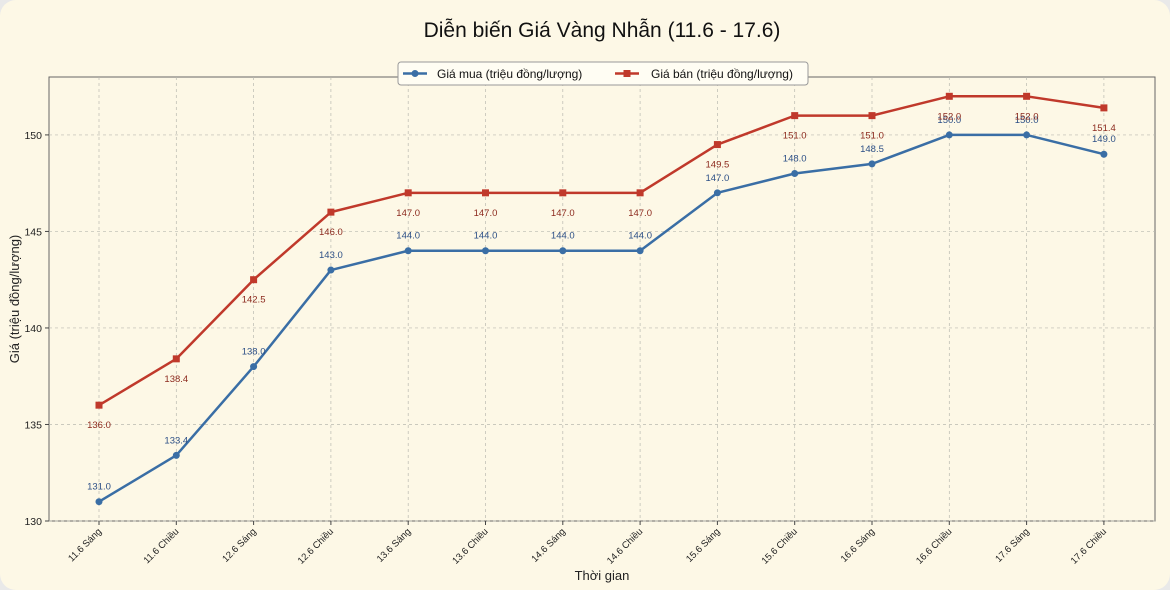  Describe the element at coordinates (99, 425) in the screenshot. I see `data-label: 136.0` at that location.